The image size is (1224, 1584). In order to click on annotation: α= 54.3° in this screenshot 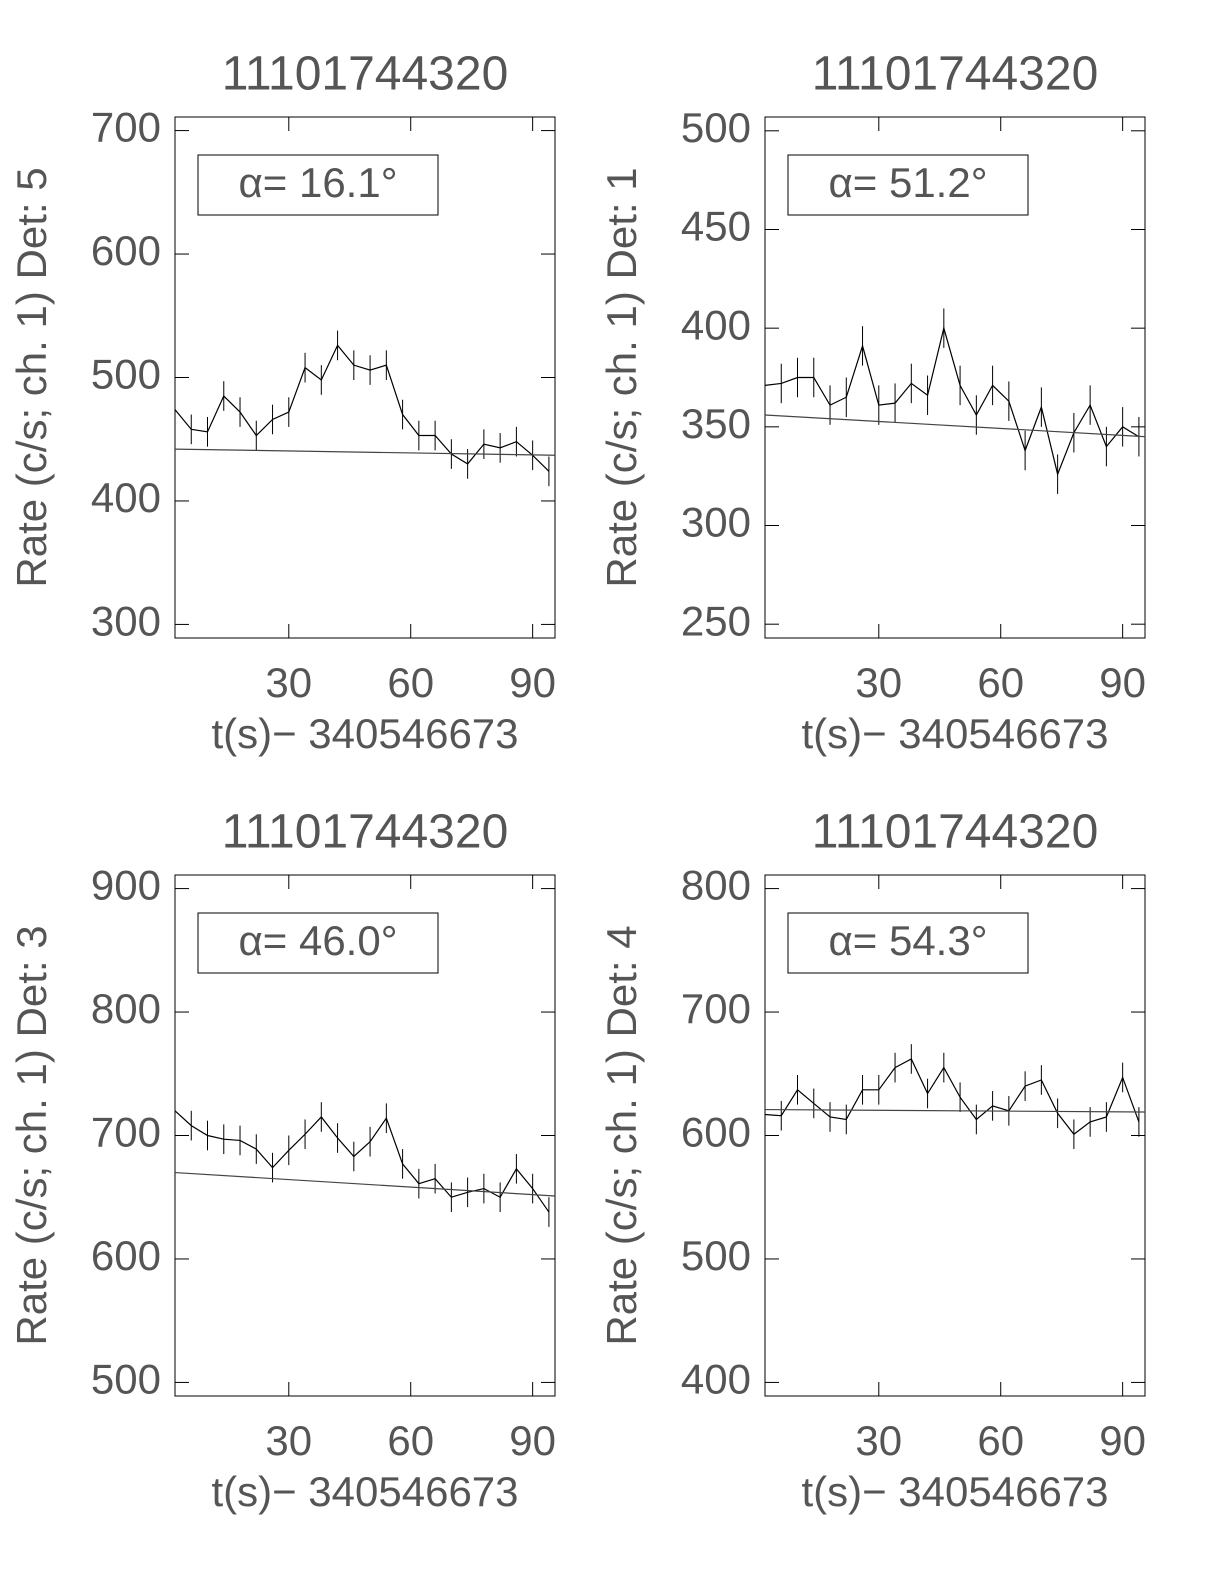, I will do `click(907, 940)`.